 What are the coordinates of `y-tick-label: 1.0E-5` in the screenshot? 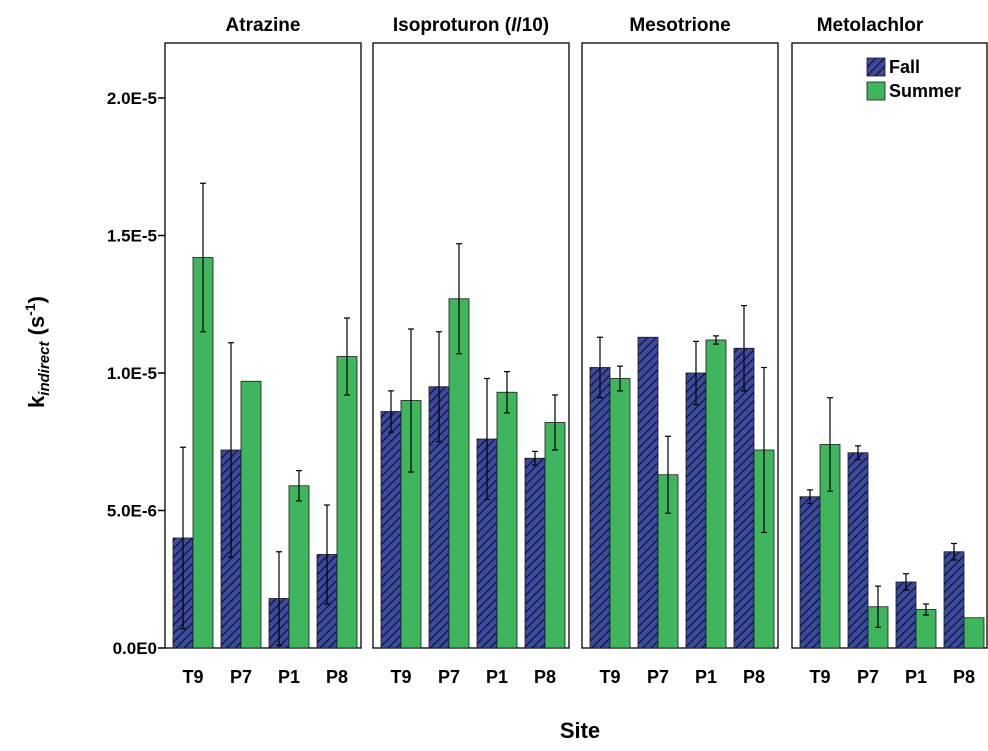 It's located at (132, 373).